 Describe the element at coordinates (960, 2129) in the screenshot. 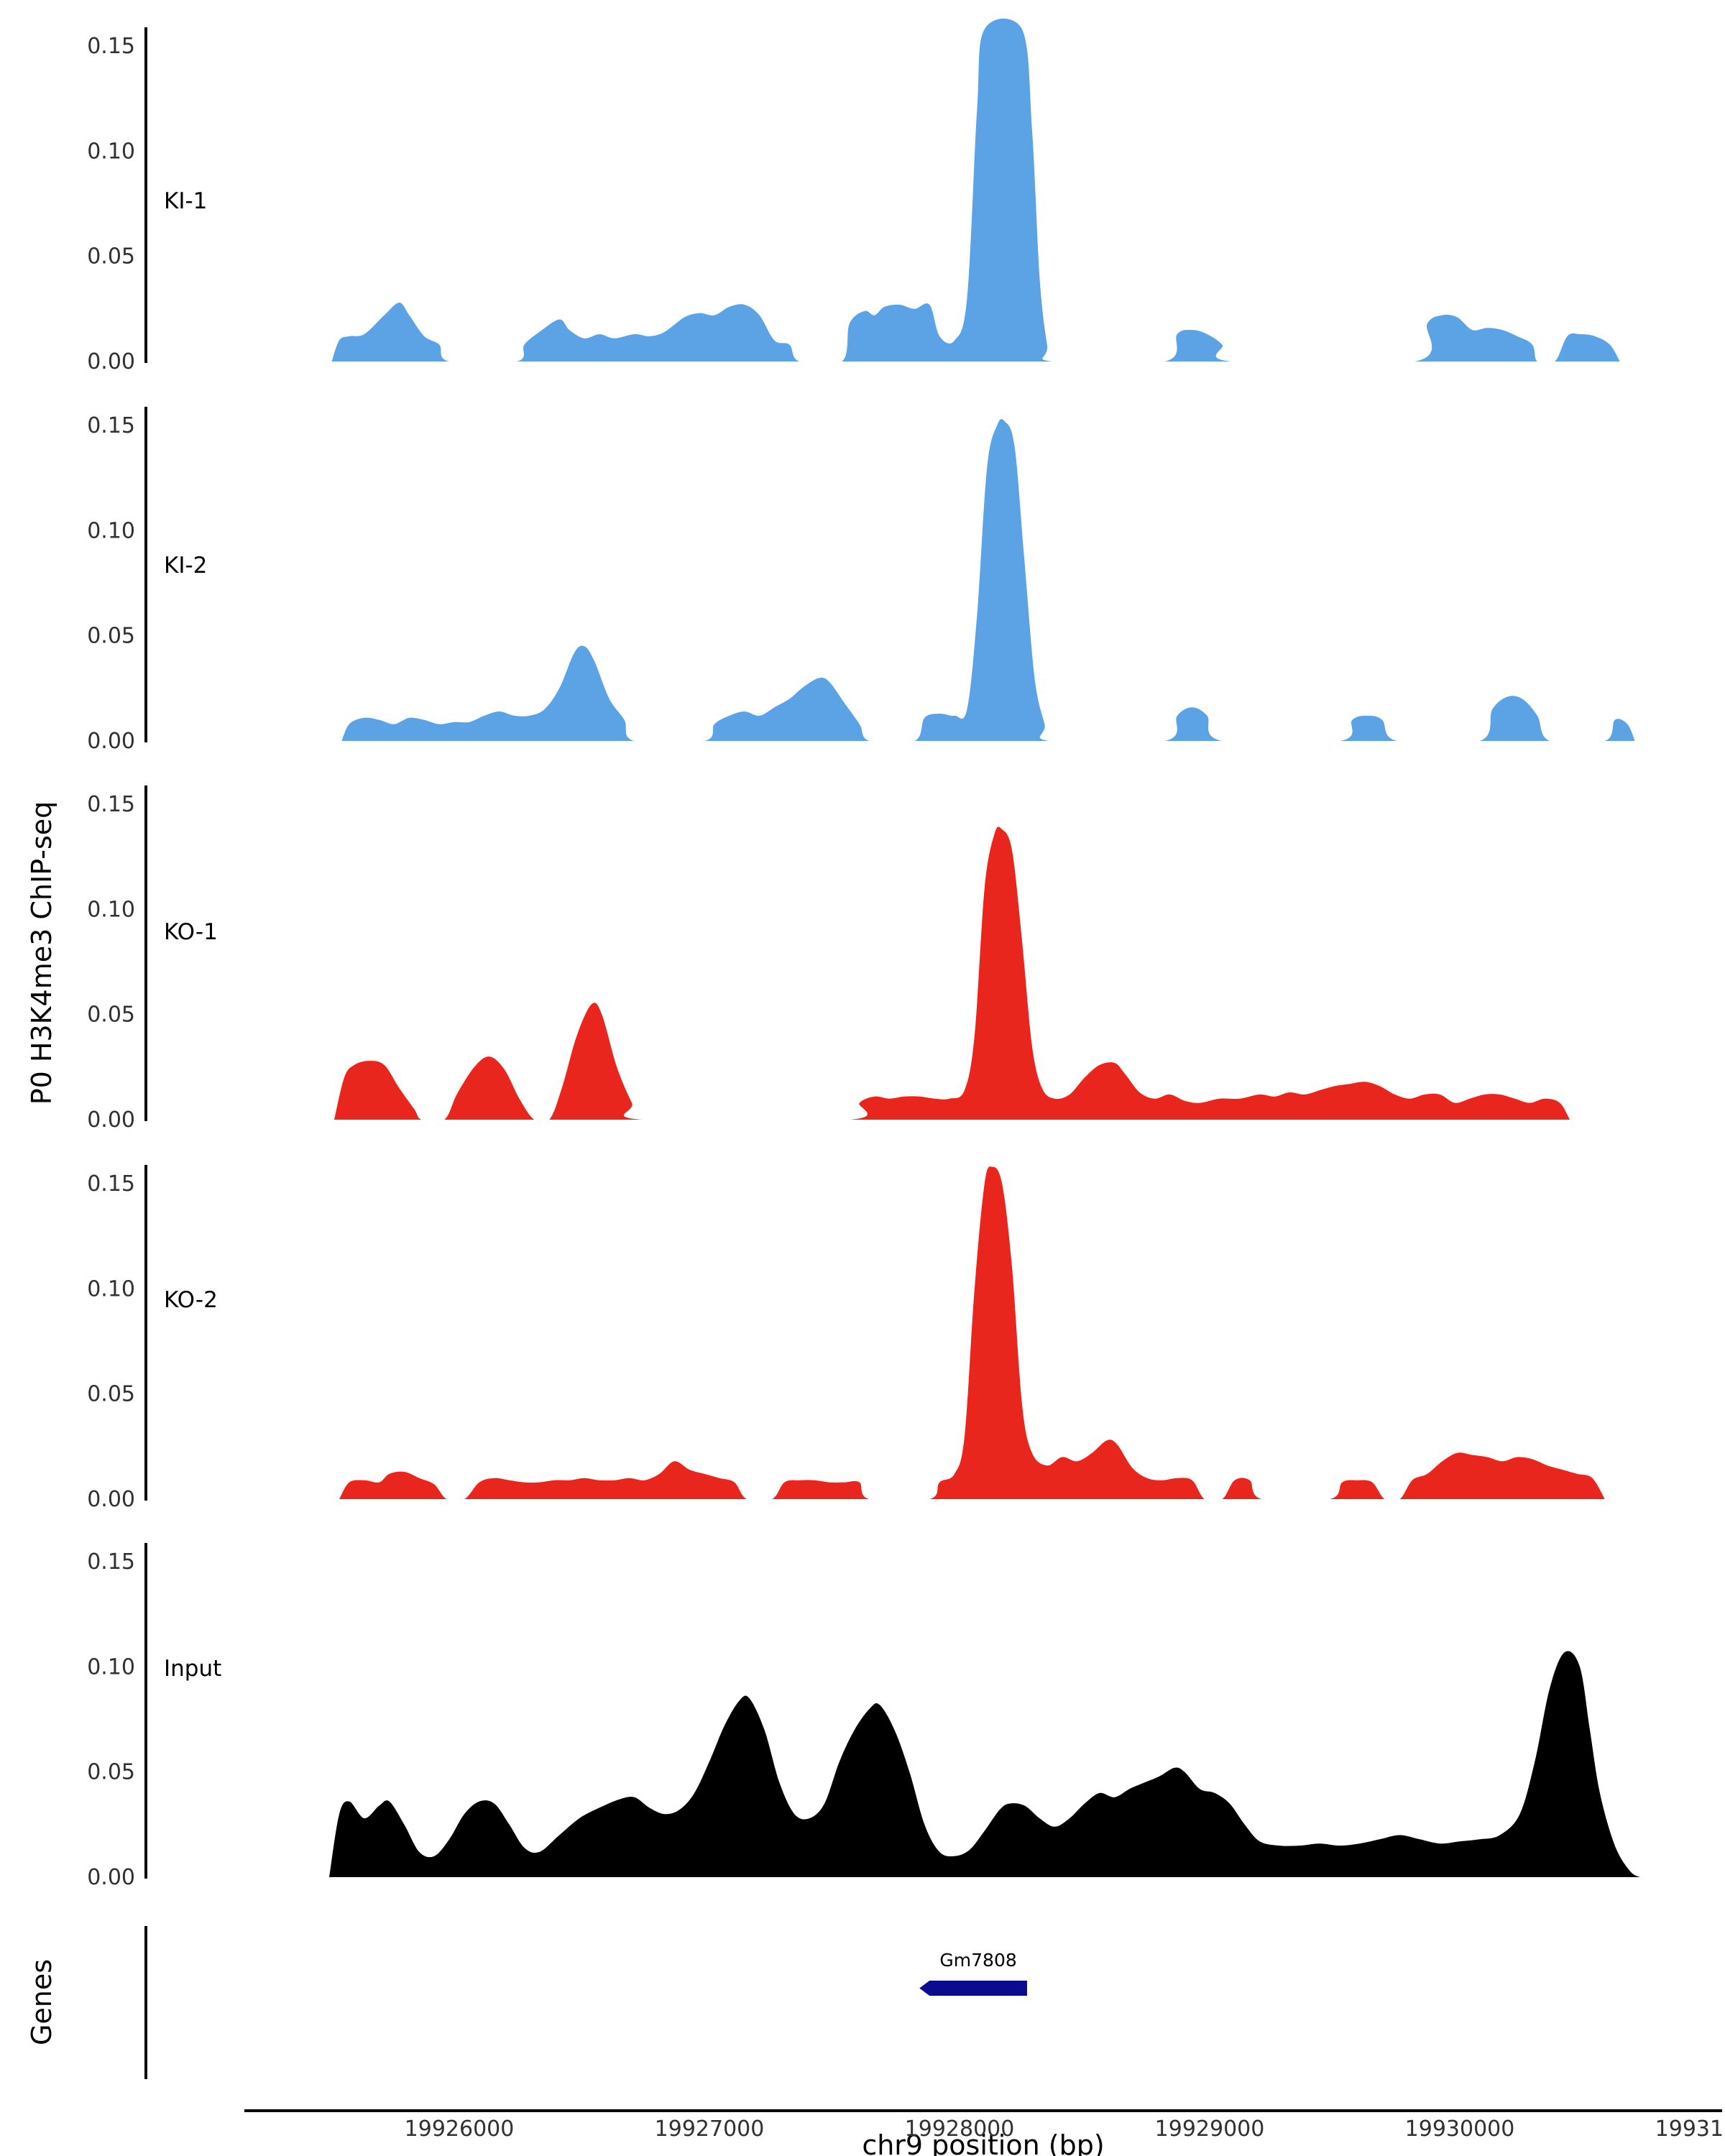

I see `x-tick-label: 19928000` at that location.